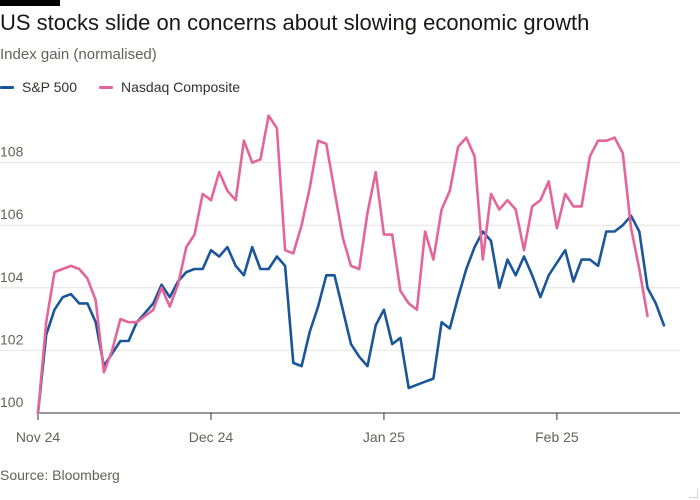  I want to click on y-tick-label: 108, so click(12, 152).